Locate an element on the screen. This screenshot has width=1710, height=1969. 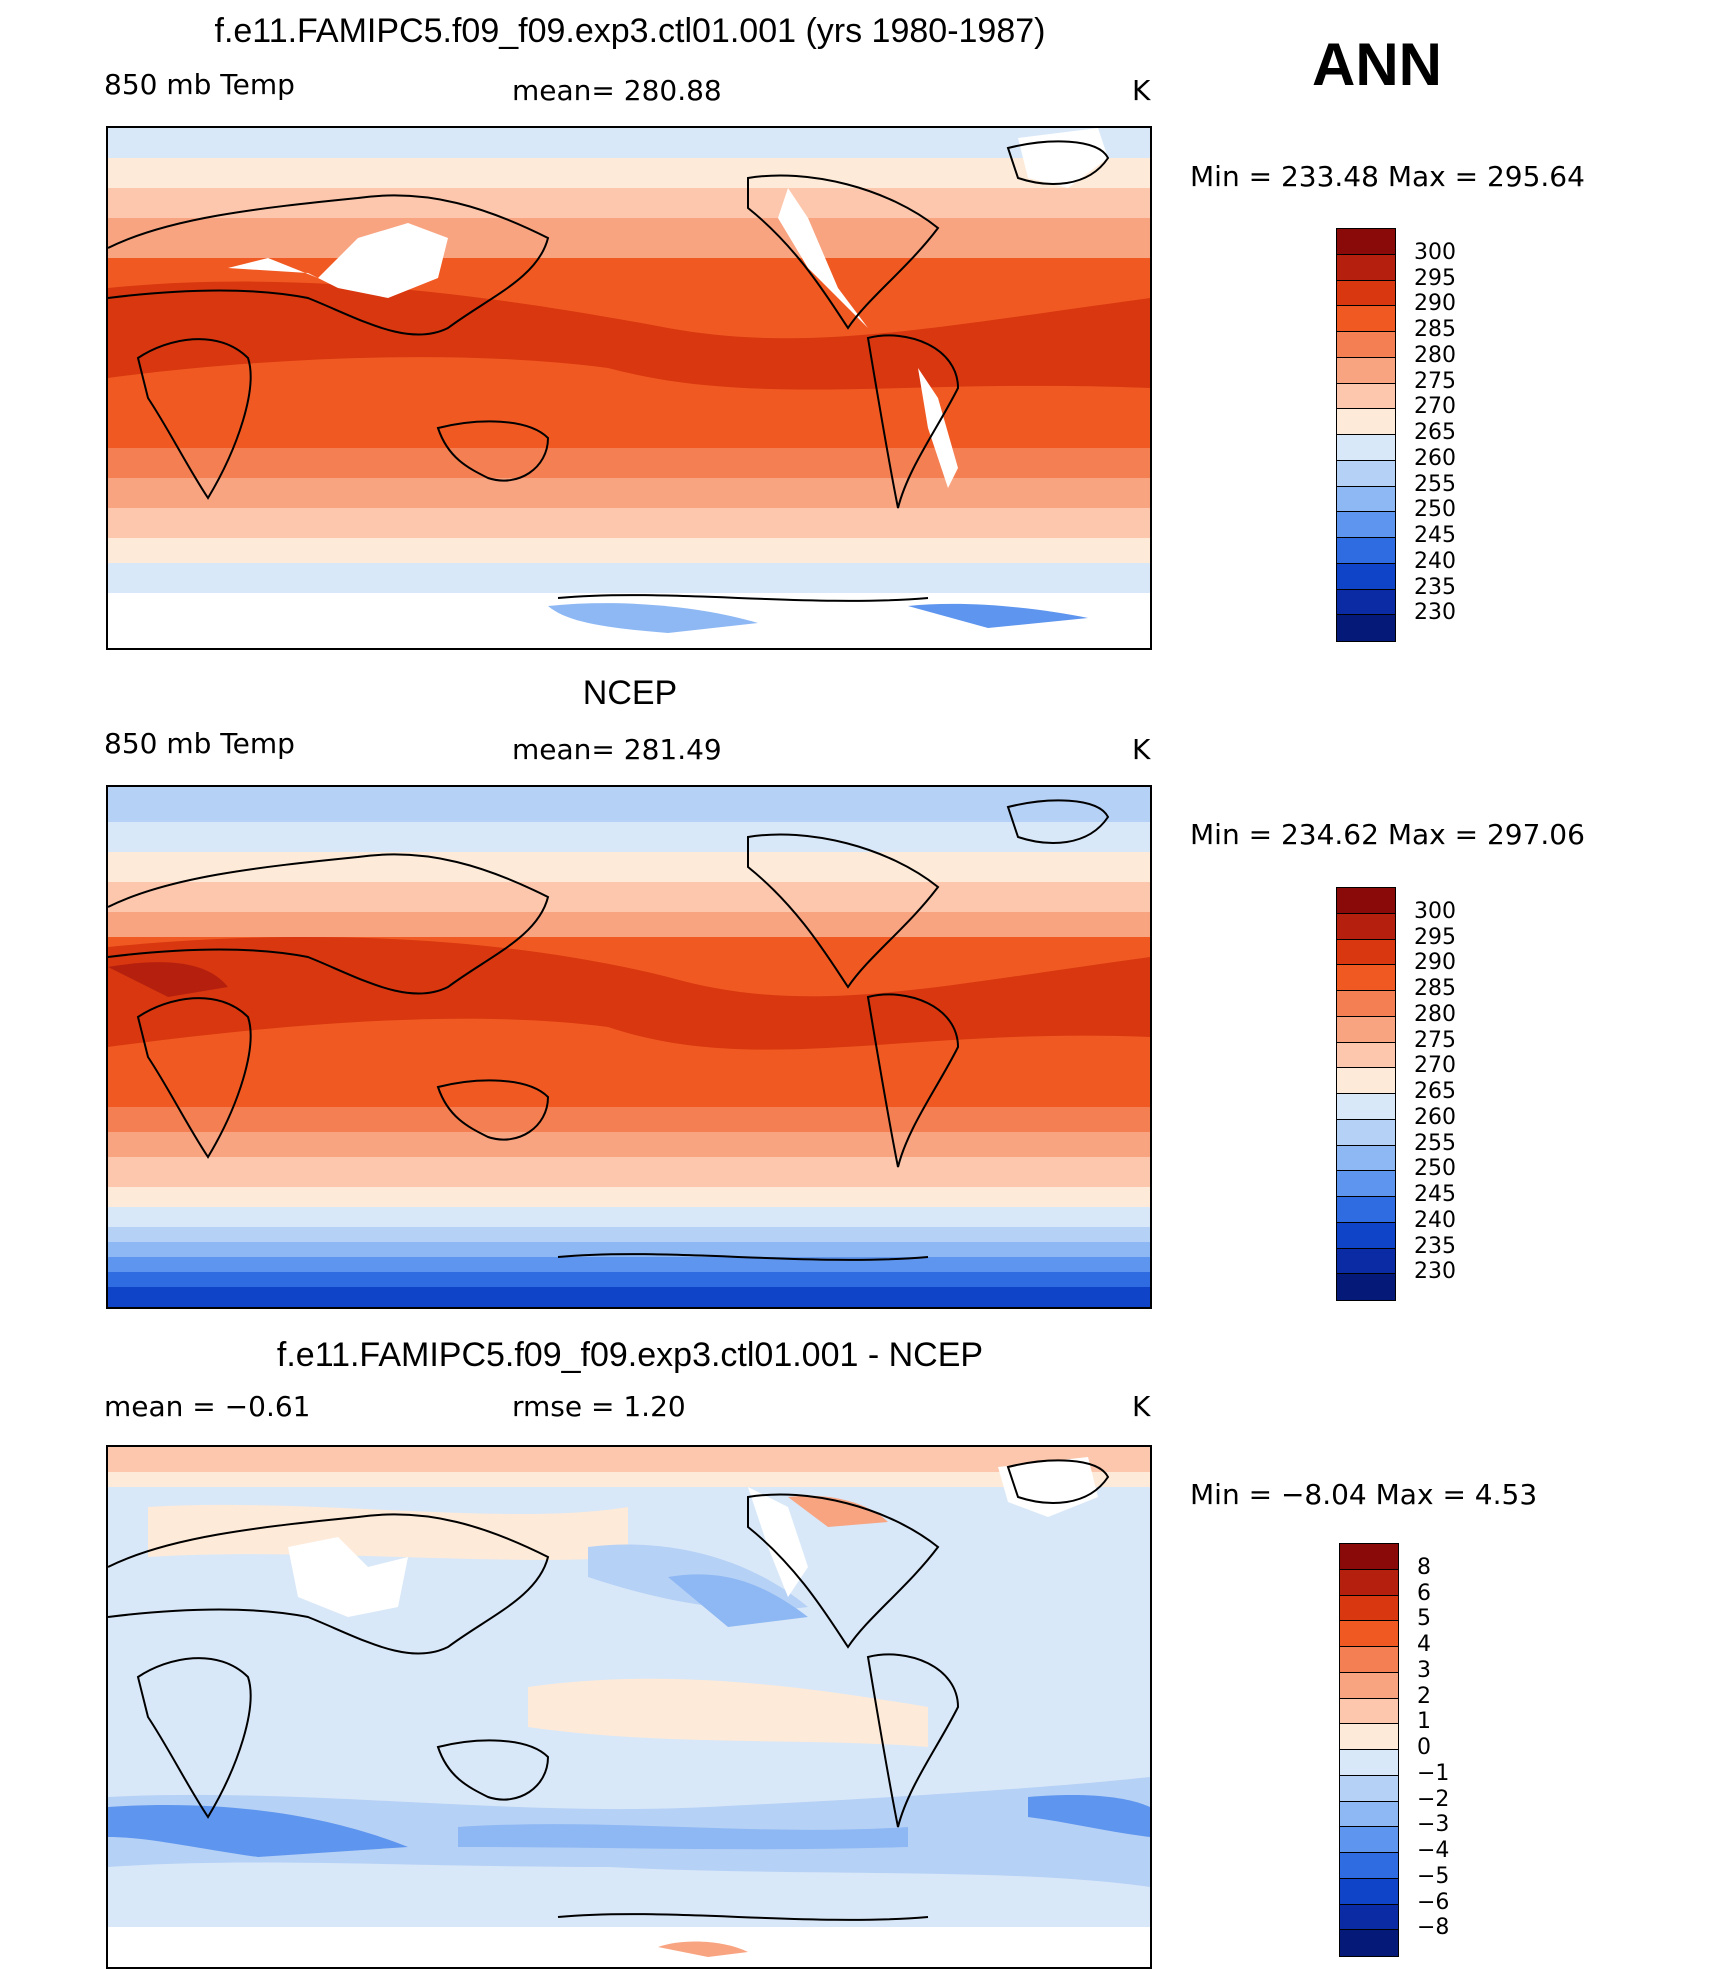
colorbar-tick-label: −8 is located at coordinates (1433, 1928).